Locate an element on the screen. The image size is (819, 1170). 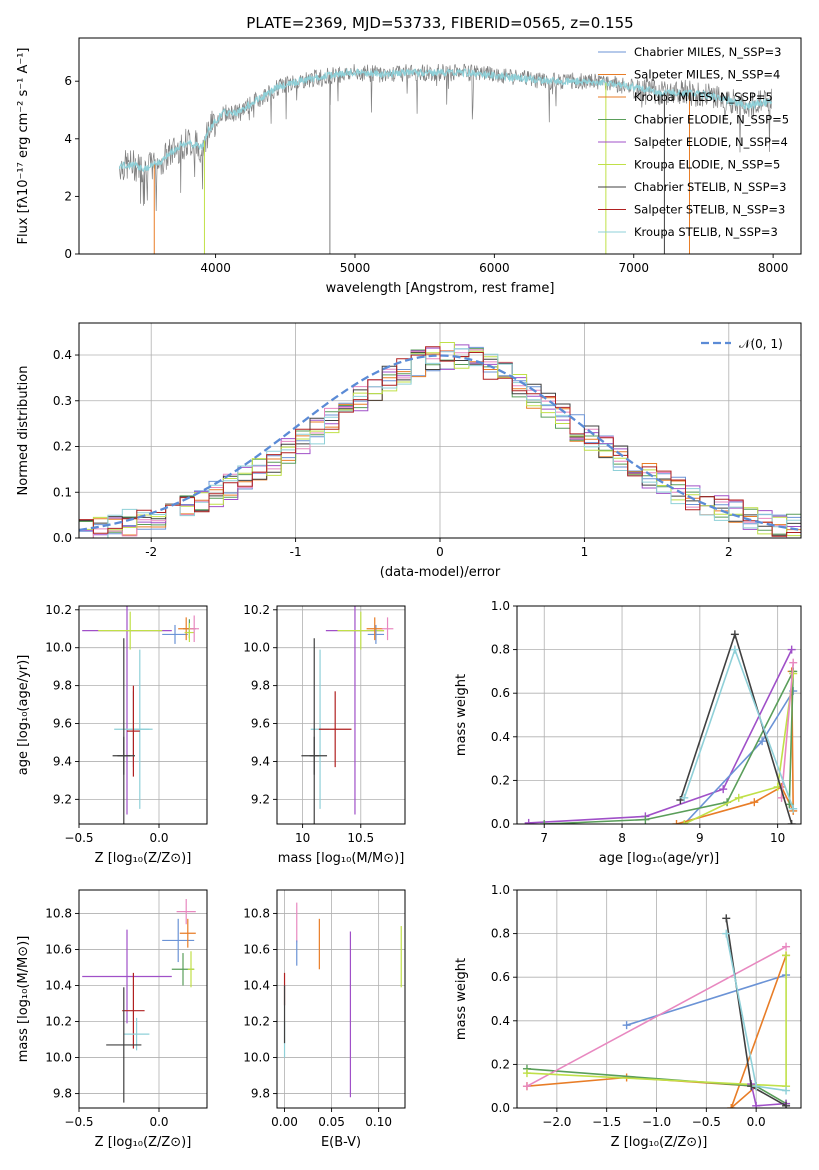
histogram-series is located at coordinates (440, 442).